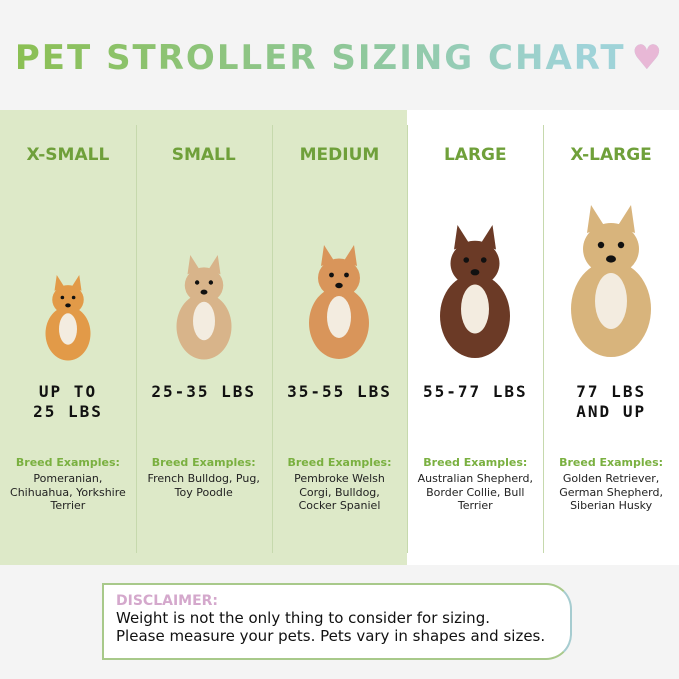  Describe the element at coordinates (68, 318) in the screenshot. I see `dog-photo-pomeranian` at that location.